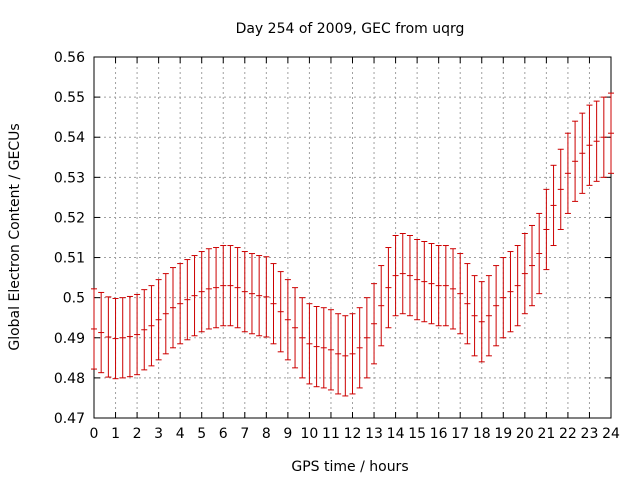  Describe the element at coordinates (69, 58) in the screenshot. I see `y-tick-label: 0.56` at that location.